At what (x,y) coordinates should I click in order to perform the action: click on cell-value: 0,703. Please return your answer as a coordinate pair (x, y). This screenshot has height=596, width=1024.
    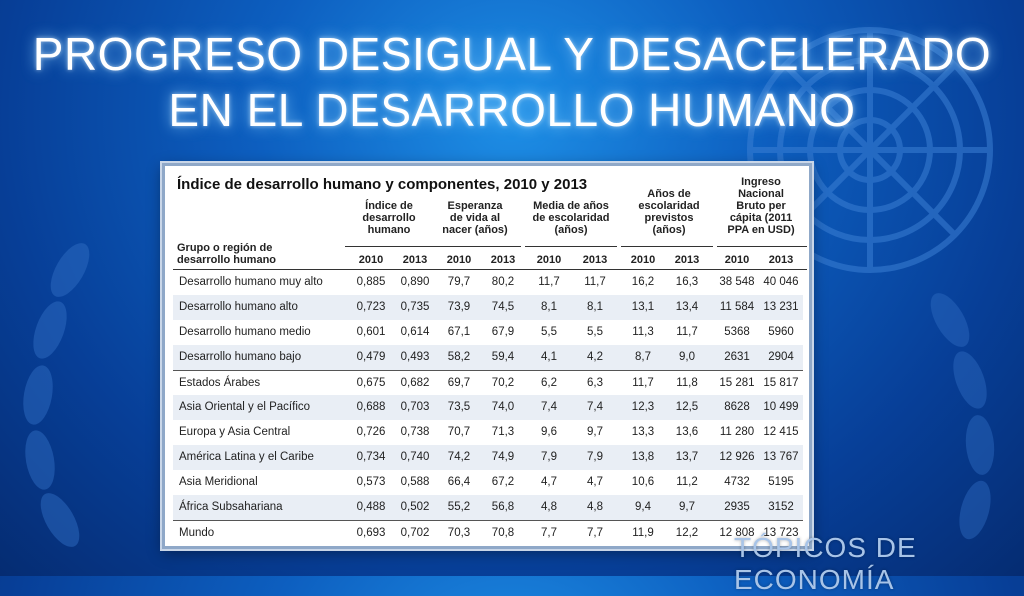
    Looking at the image, I should click on (415, 407).